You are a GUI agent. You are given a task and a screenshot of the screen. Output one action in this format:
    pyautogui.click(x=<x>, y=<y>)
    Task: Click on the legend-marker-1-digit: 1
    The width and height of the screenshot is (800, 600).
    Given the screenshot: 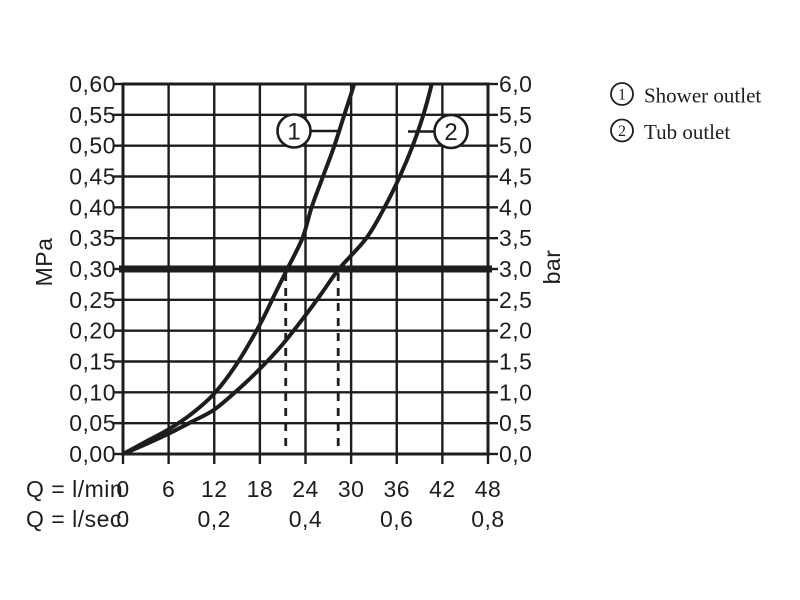 What is the action you would take?
    pyautogui.click(x=622, y=95)
    